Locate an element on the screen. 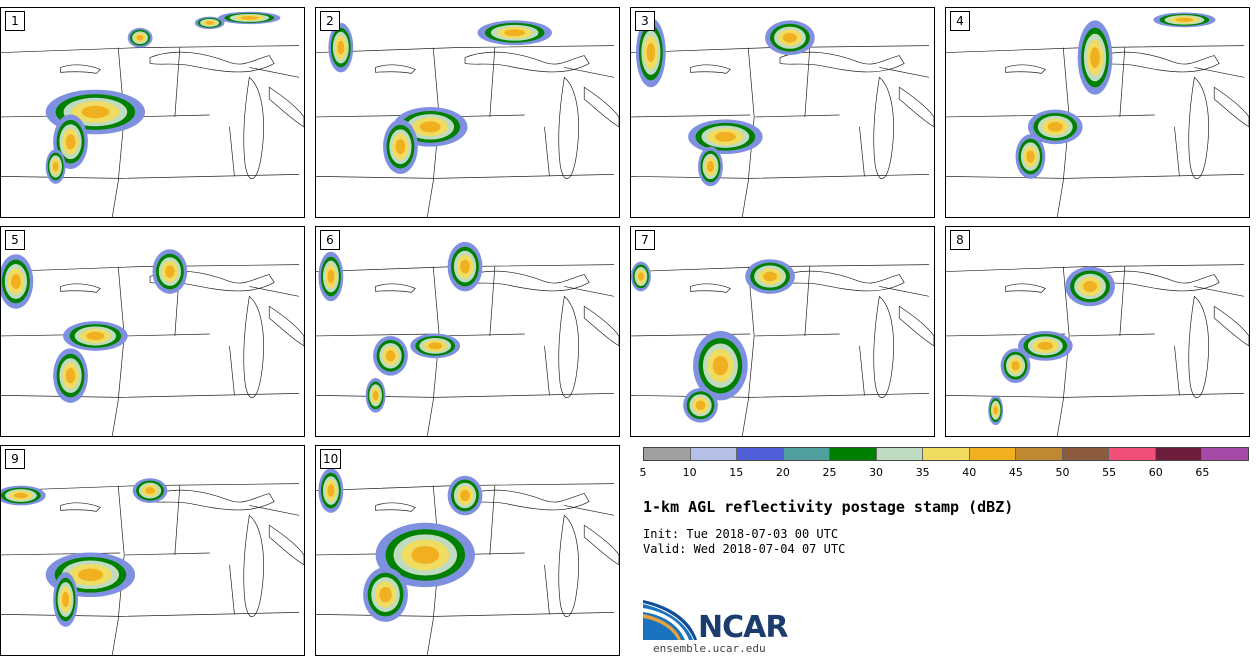 The image size is (1260, 657). ncar-wordmark: NCAR is located at coordinates (743, 627).